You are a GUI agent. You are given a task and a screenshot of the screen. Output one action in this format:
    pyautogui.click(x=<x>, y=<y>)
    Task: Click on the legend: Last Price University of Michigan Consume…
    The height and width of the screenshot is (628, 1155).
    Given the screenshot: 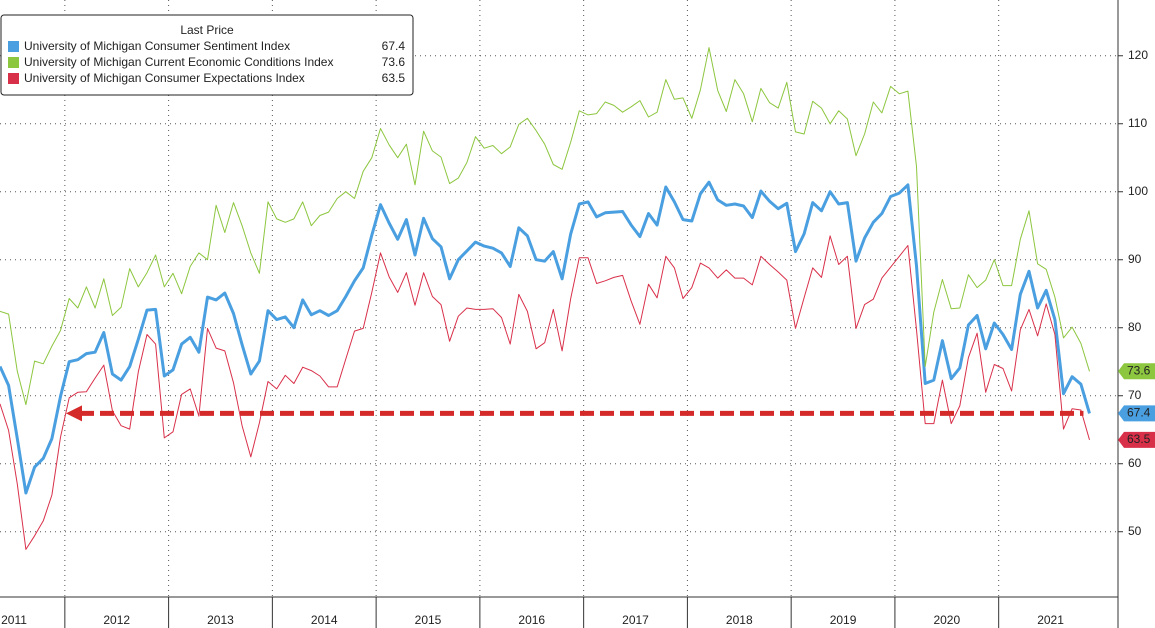 What is the action you would take?
    pyautogui.click(x=207, y=55)
    